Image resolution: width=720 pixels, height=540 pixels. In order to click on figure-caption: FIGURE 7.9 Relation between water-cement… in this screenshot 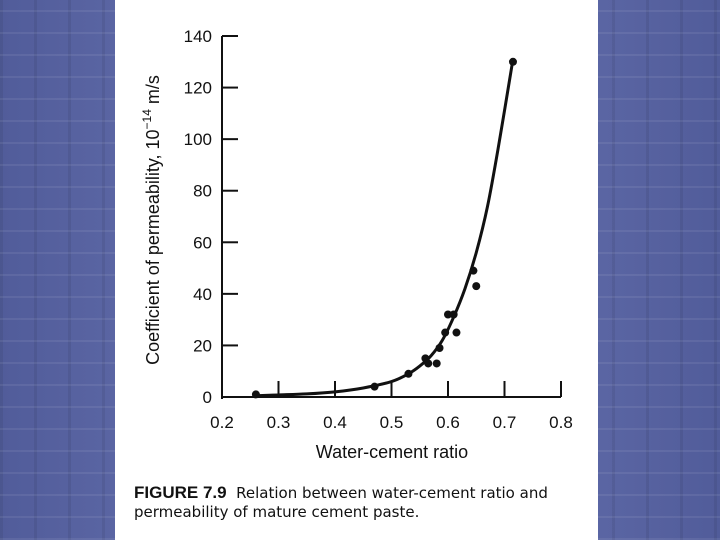, I will do `click(364, 502)`.